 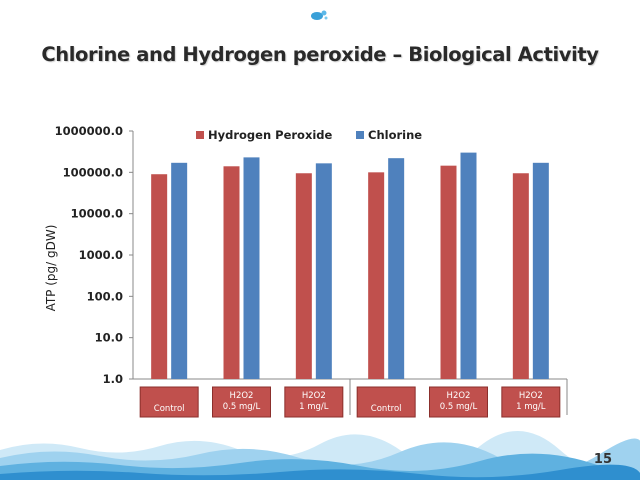 I want to click on y-axis-label: ATP (pg/ gDW), so click(x=51, y=268).